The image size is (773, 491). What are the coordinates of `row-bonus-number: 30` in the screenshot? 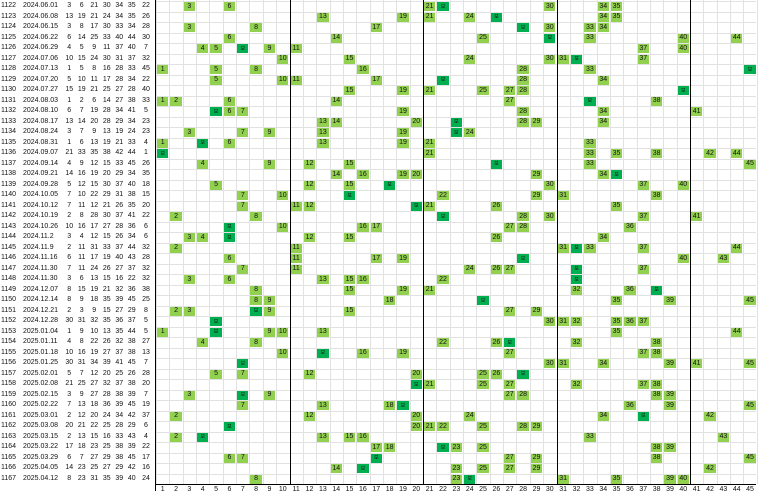 It's located at (146, 37).